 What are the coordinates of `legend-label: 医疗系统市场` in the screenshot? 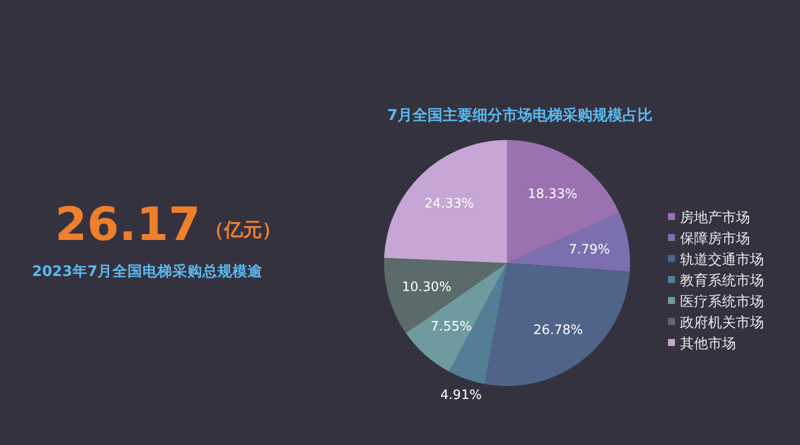 It's located at (722, 302).